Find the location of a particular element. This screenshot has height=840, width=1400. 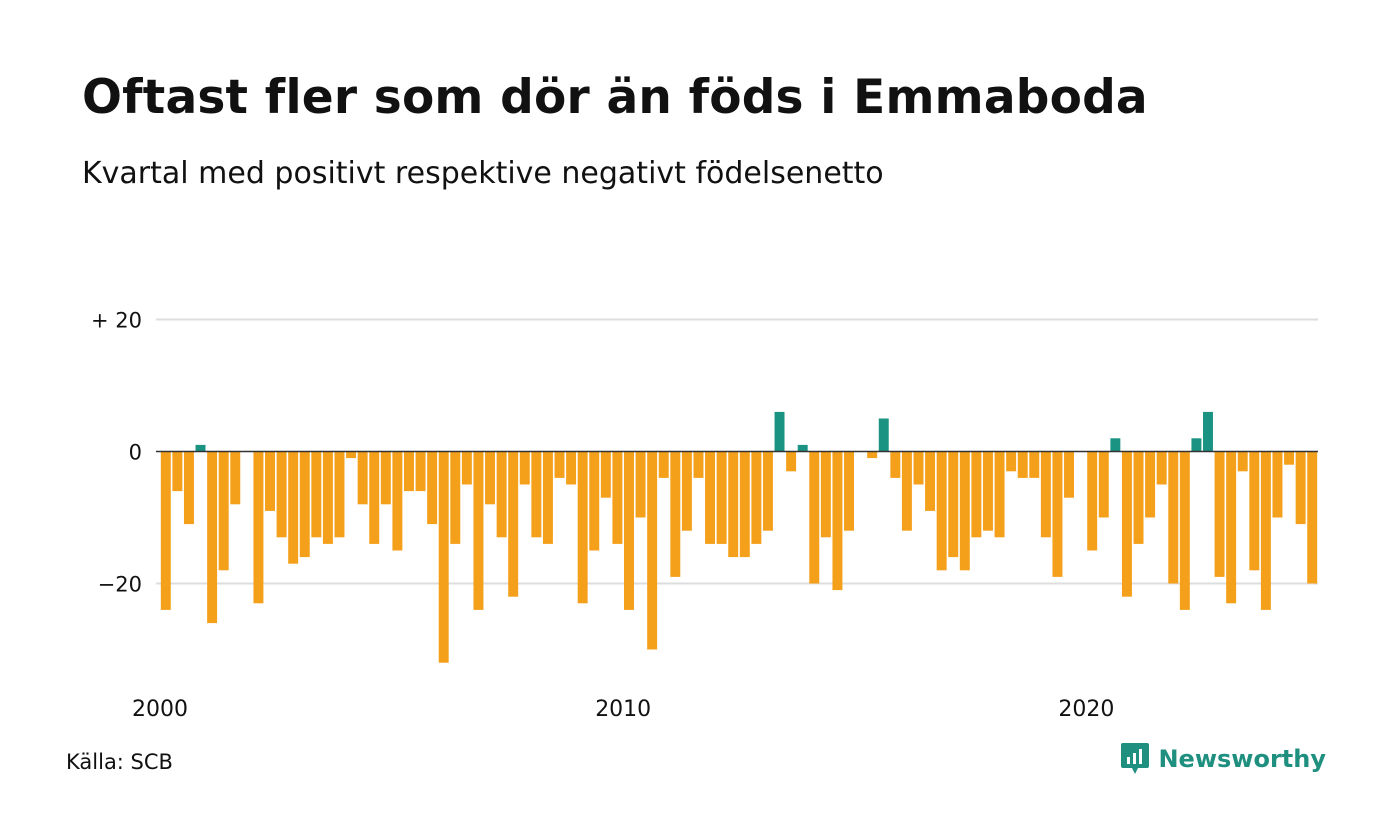

newsworthy-logo: Newsworthy is located at coordinates (1223, 759).